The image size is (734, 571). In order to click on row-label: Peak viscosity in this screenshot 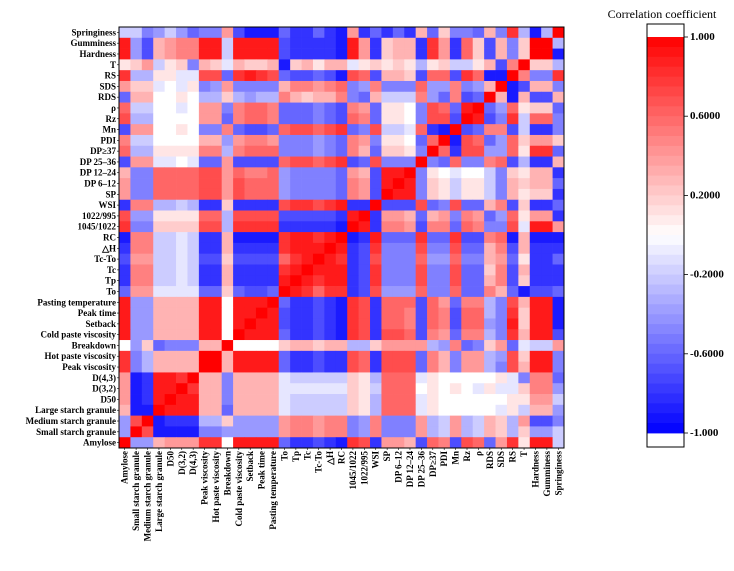, I will do `click(89, 367)`.